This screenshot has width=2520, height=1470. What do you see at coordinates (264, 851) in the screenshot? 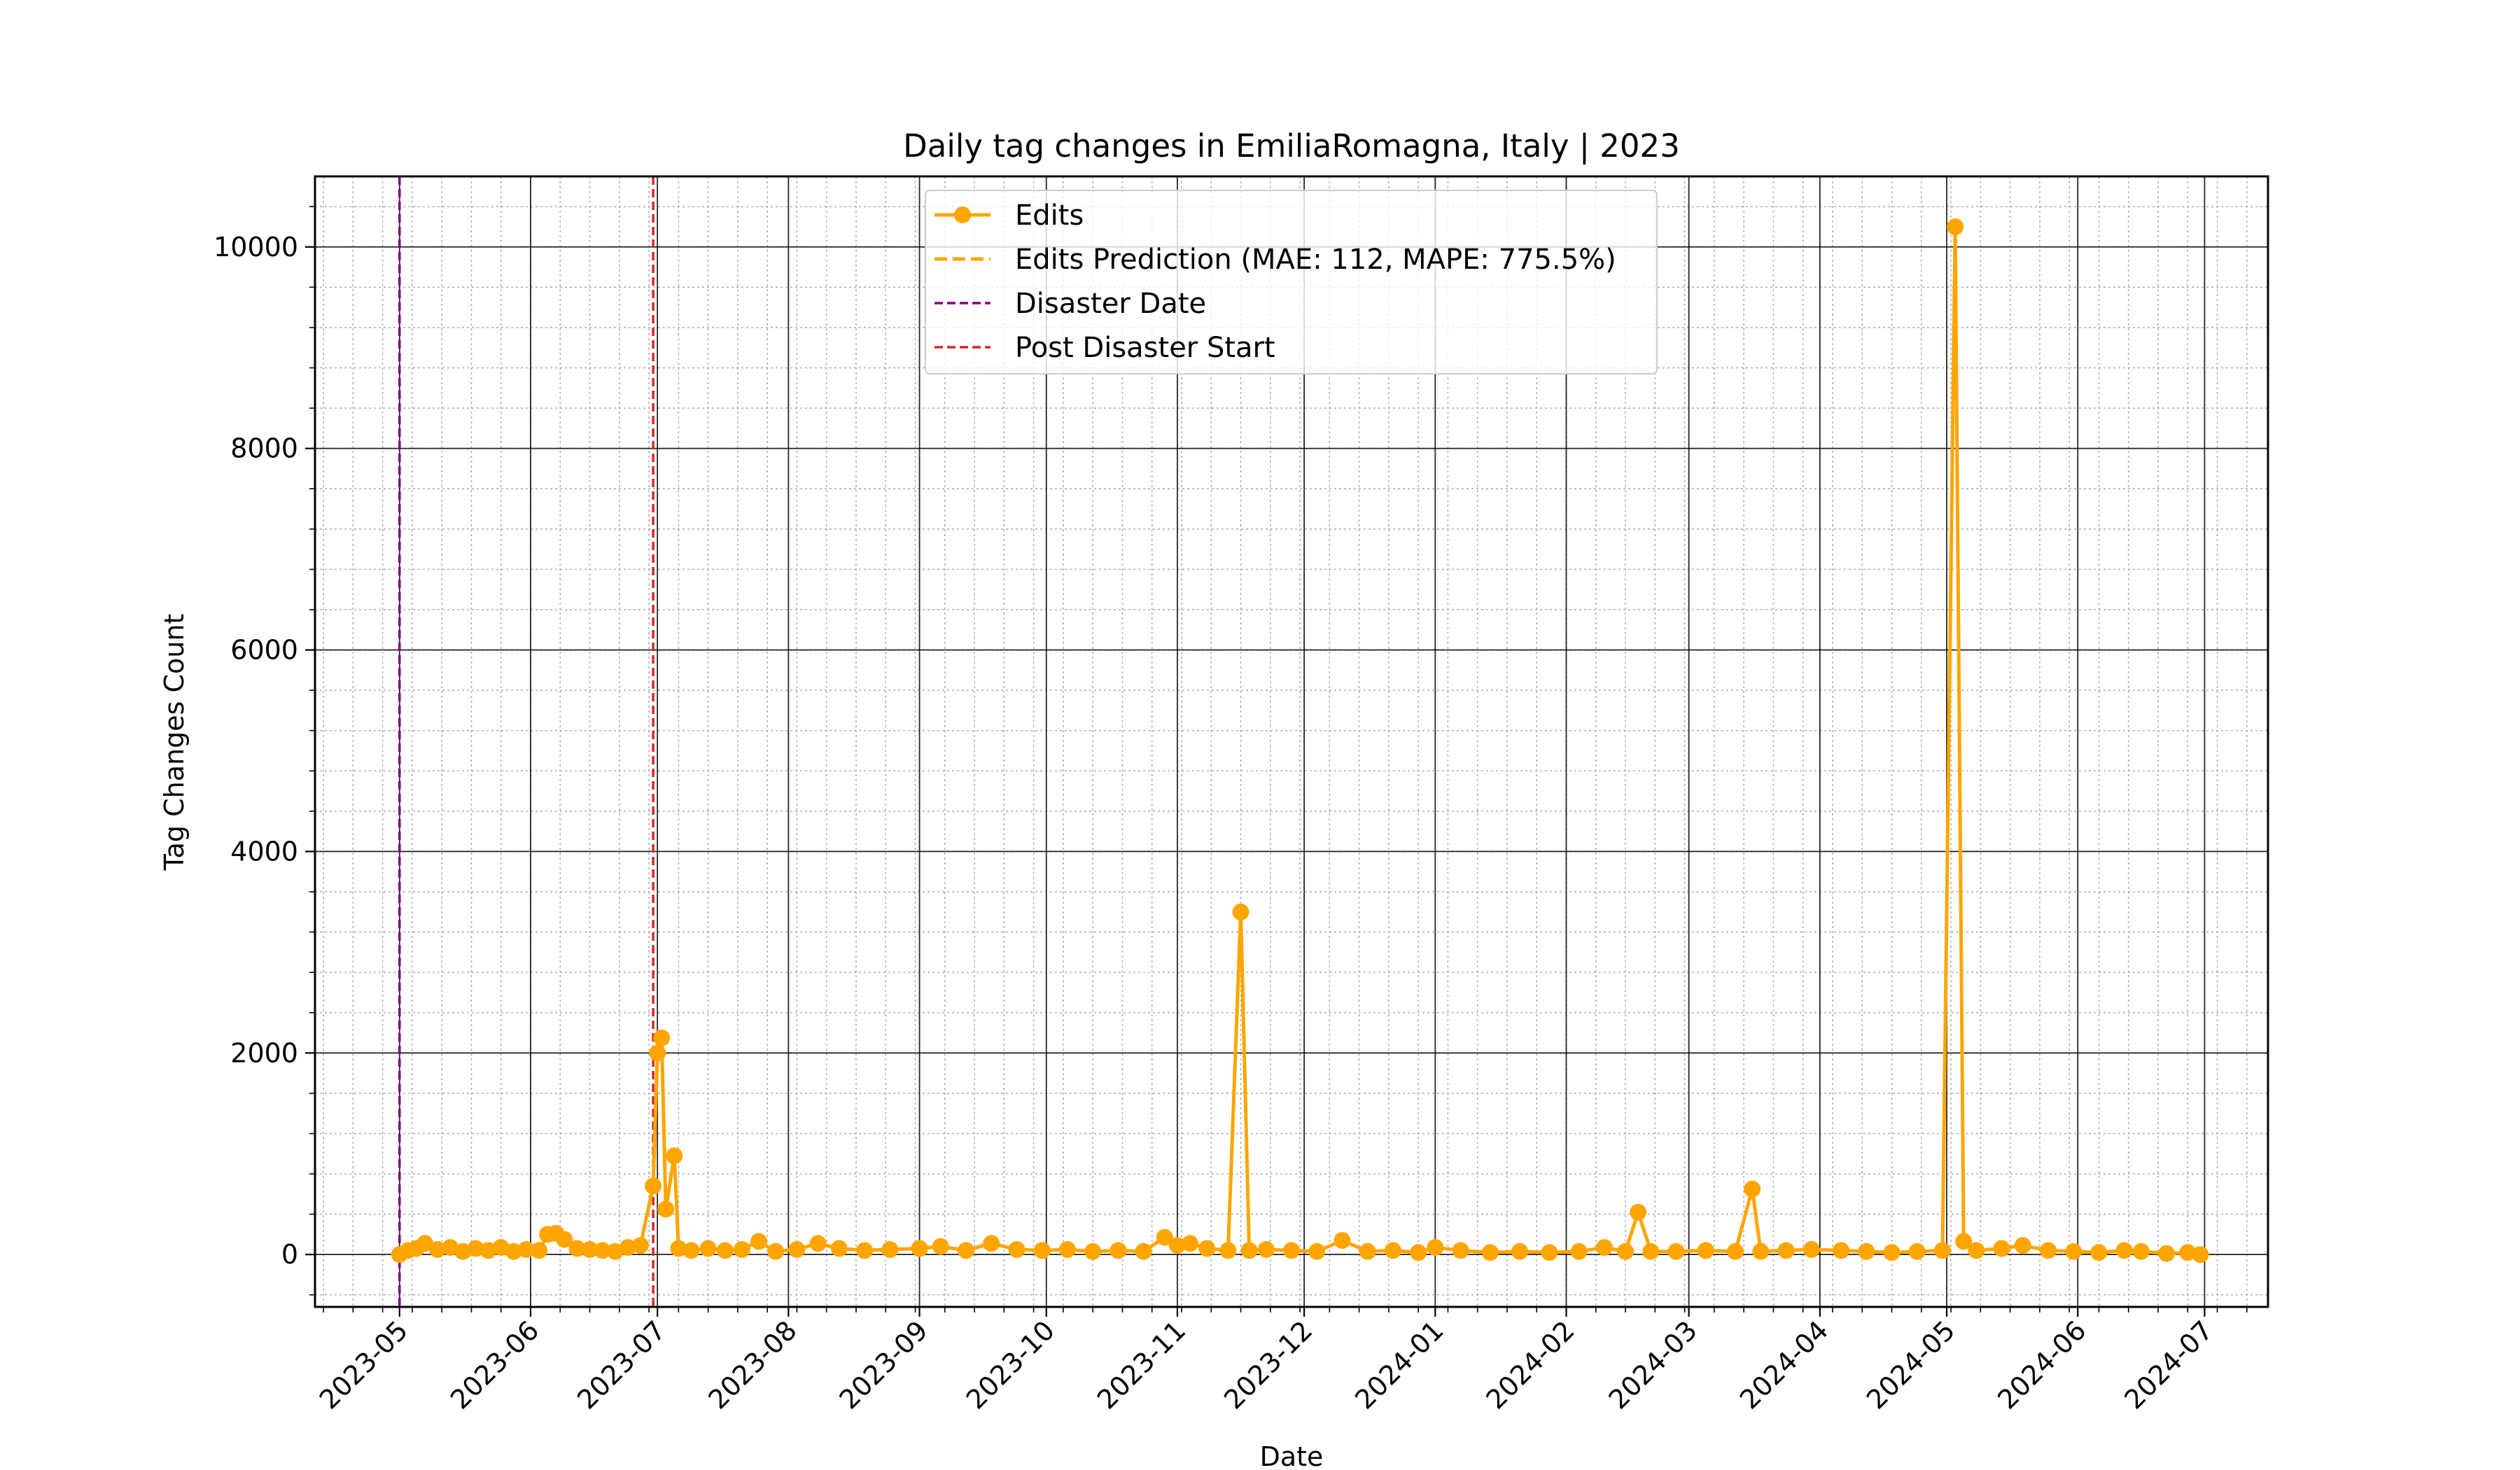
I see `y-tick-label: 4000` at bounding box center [264, 851].